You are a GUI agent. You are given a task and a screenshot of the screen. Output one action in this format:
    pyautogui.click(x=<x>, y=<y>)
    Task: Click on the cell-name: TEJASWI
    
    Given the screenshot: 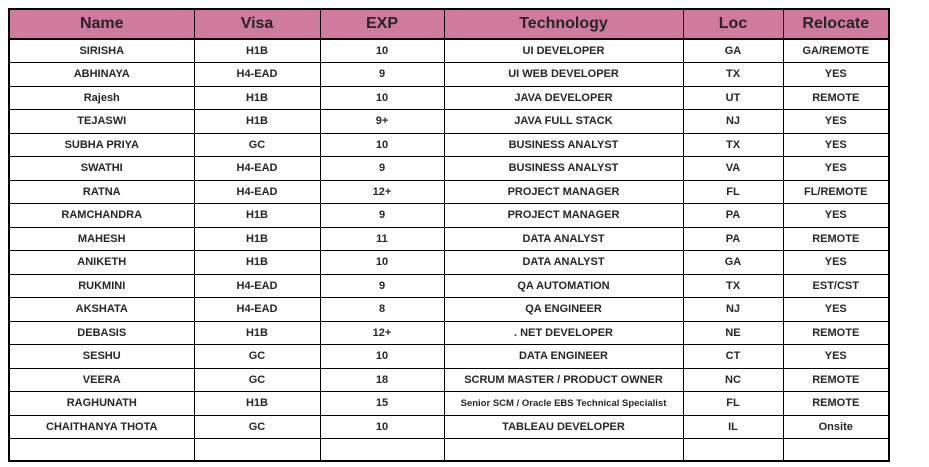 What is the action you would take?
    pyautogui.click(x=101, y=121)
    